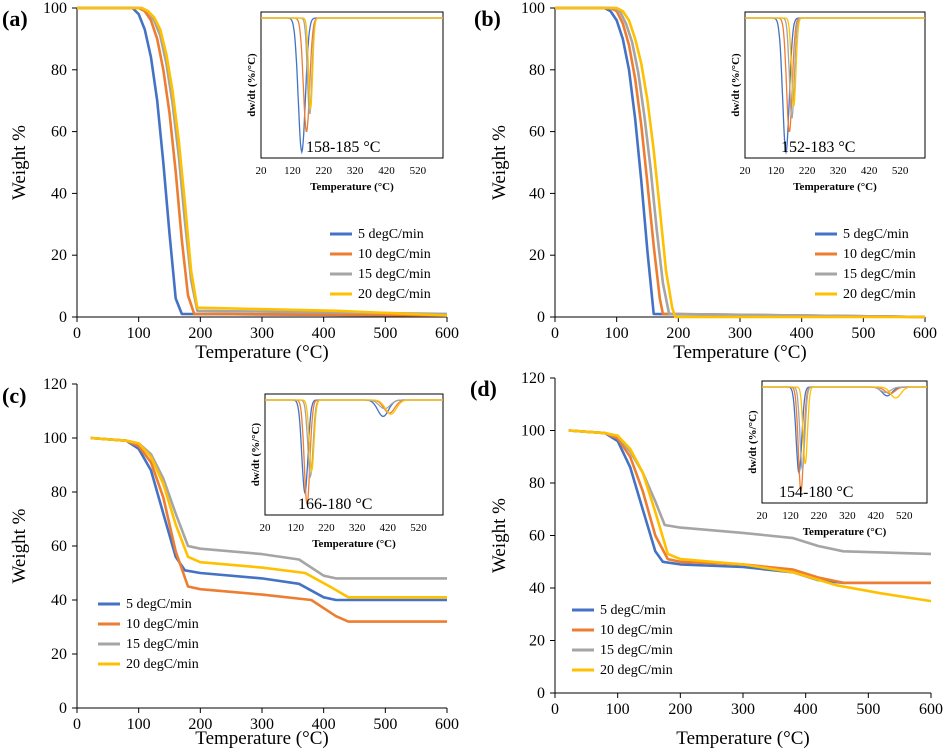 This screenshot has width=945, height=750. What do you see at coordinates (335, 504) in the screenshot?
I see `inset-temperature-range: 166-180 °C` at bounding box center [335, 504].